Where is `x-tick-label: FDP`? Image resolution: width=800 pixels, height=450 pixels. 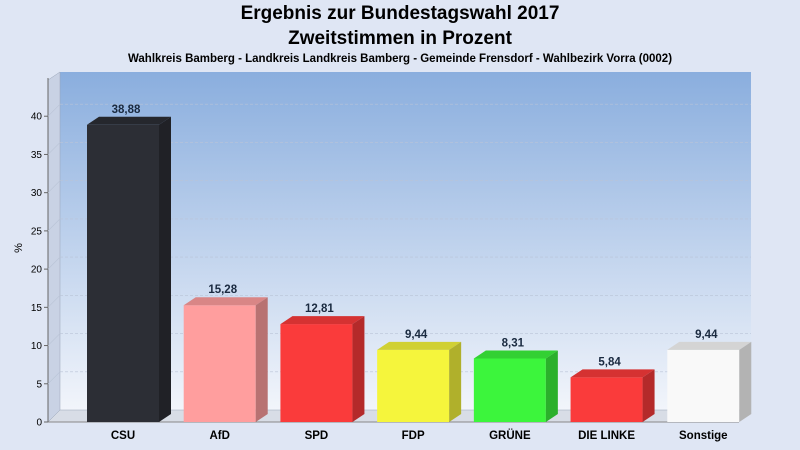 x-tick-label: FDP is located at coordinates (413, 436).